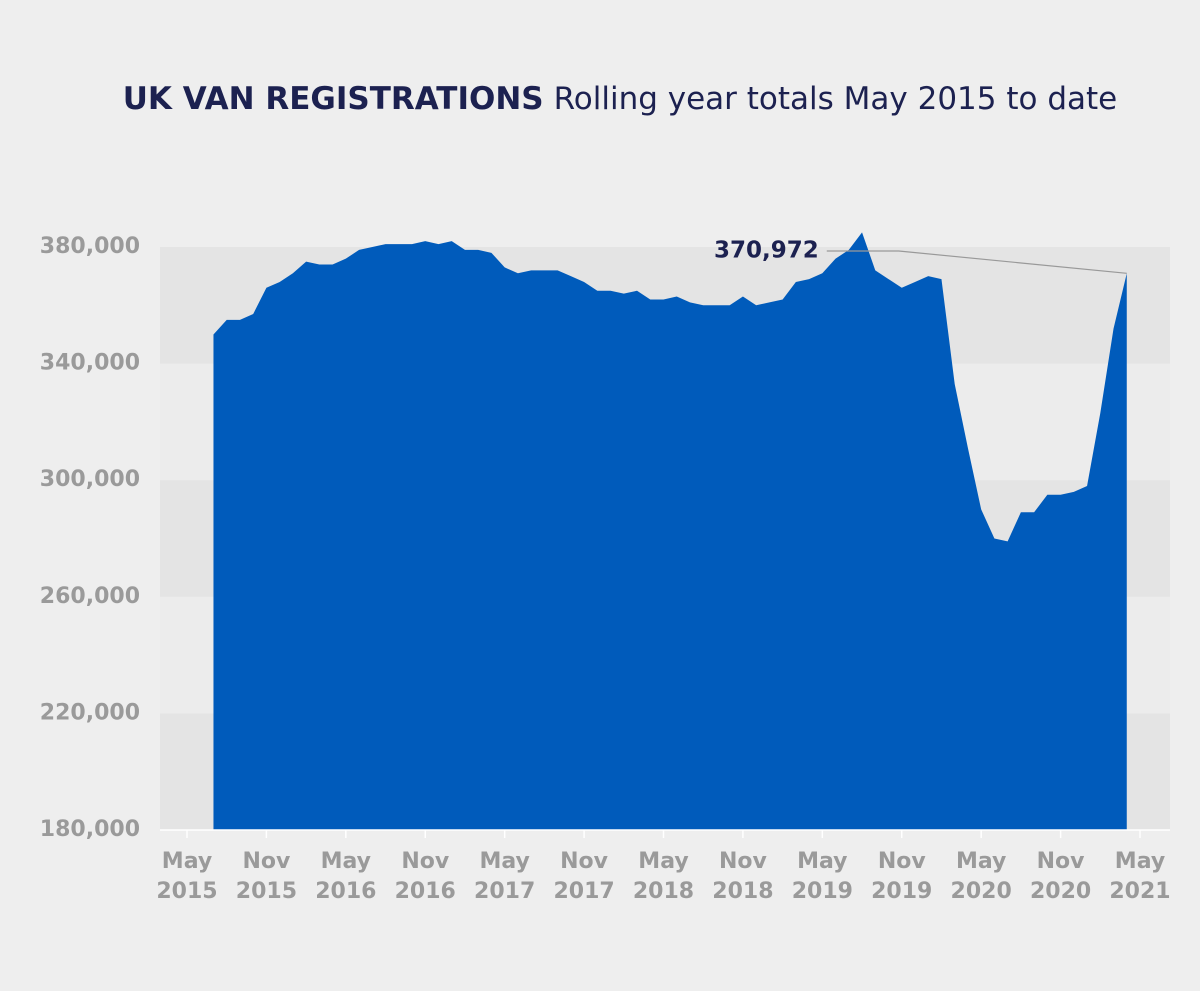 The height and width of the screenshot is (991, 1200). What do you see at coordinates (90, 596) in the screenshot?
I see `y-tick-label: 260,000` at bounding box center [90, 596].